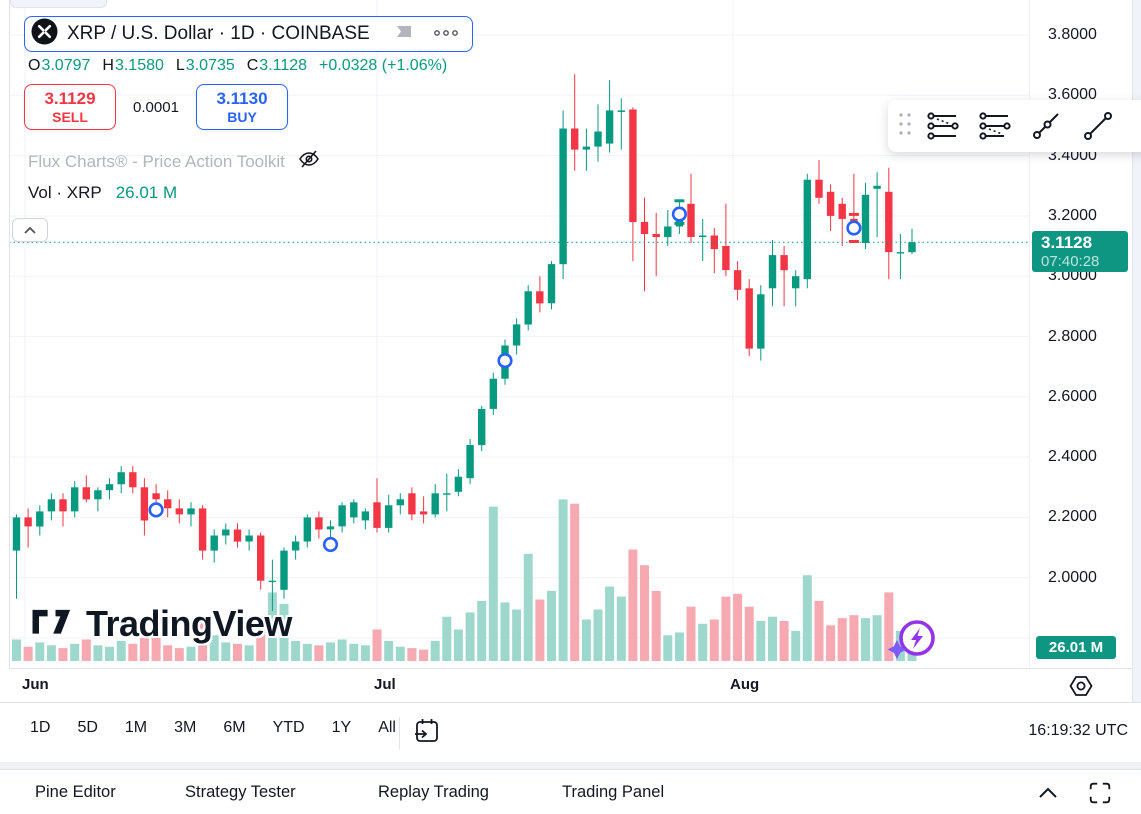  What do you see at coordinates (1070, 261) in the screenshot?
I see `bar-countdown: 07:40:28` at bounding box center [1070, 261].